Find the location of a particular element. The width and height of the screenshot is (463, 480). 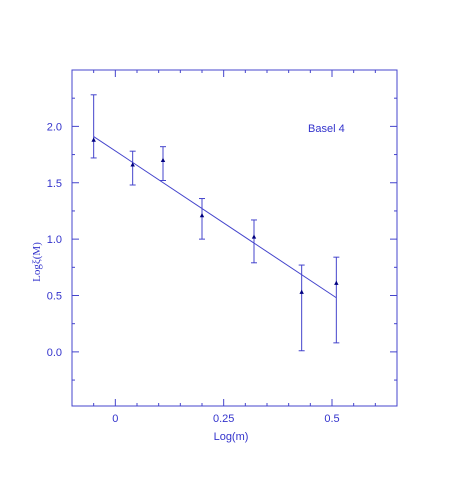

x-tick-label: 0.25 is located at coordinates (223, 419).